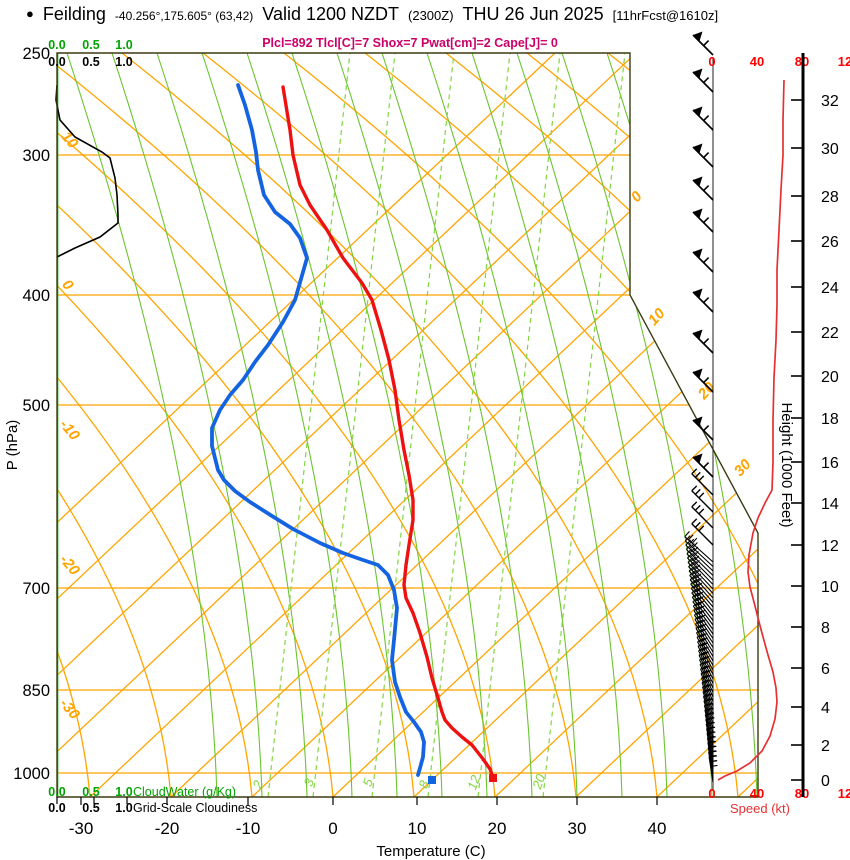  I want to click on surface-dewpoint-marker, so click(432, 780).